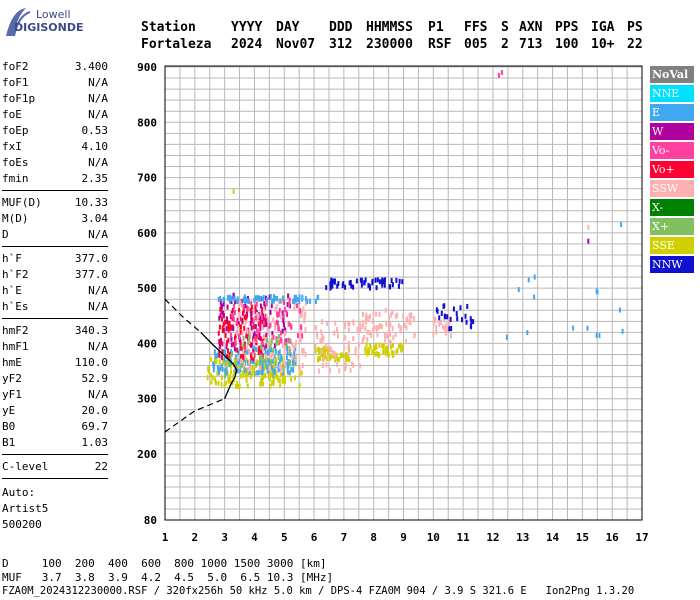  What do you see at coordinates (195, 537) in the screenshot?
I see `x-tick-label: 2` at bounding box center [195, 537].